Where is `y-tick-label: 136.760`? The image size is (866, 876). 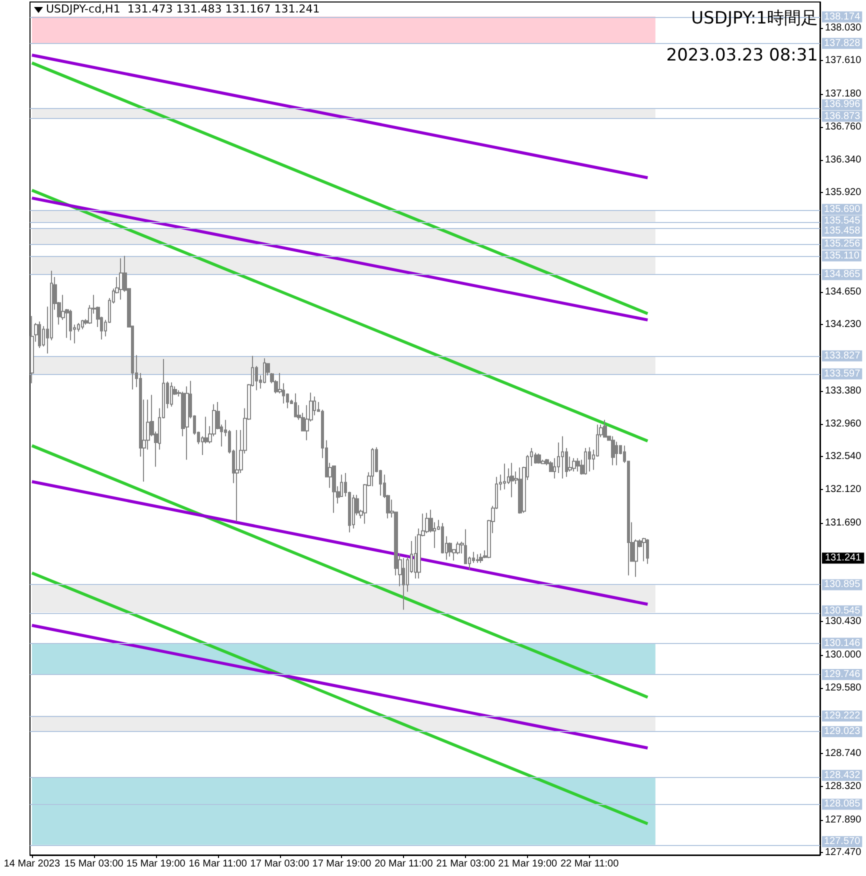
y-tick-label: 136.760 is located at coordinates (843, 126).